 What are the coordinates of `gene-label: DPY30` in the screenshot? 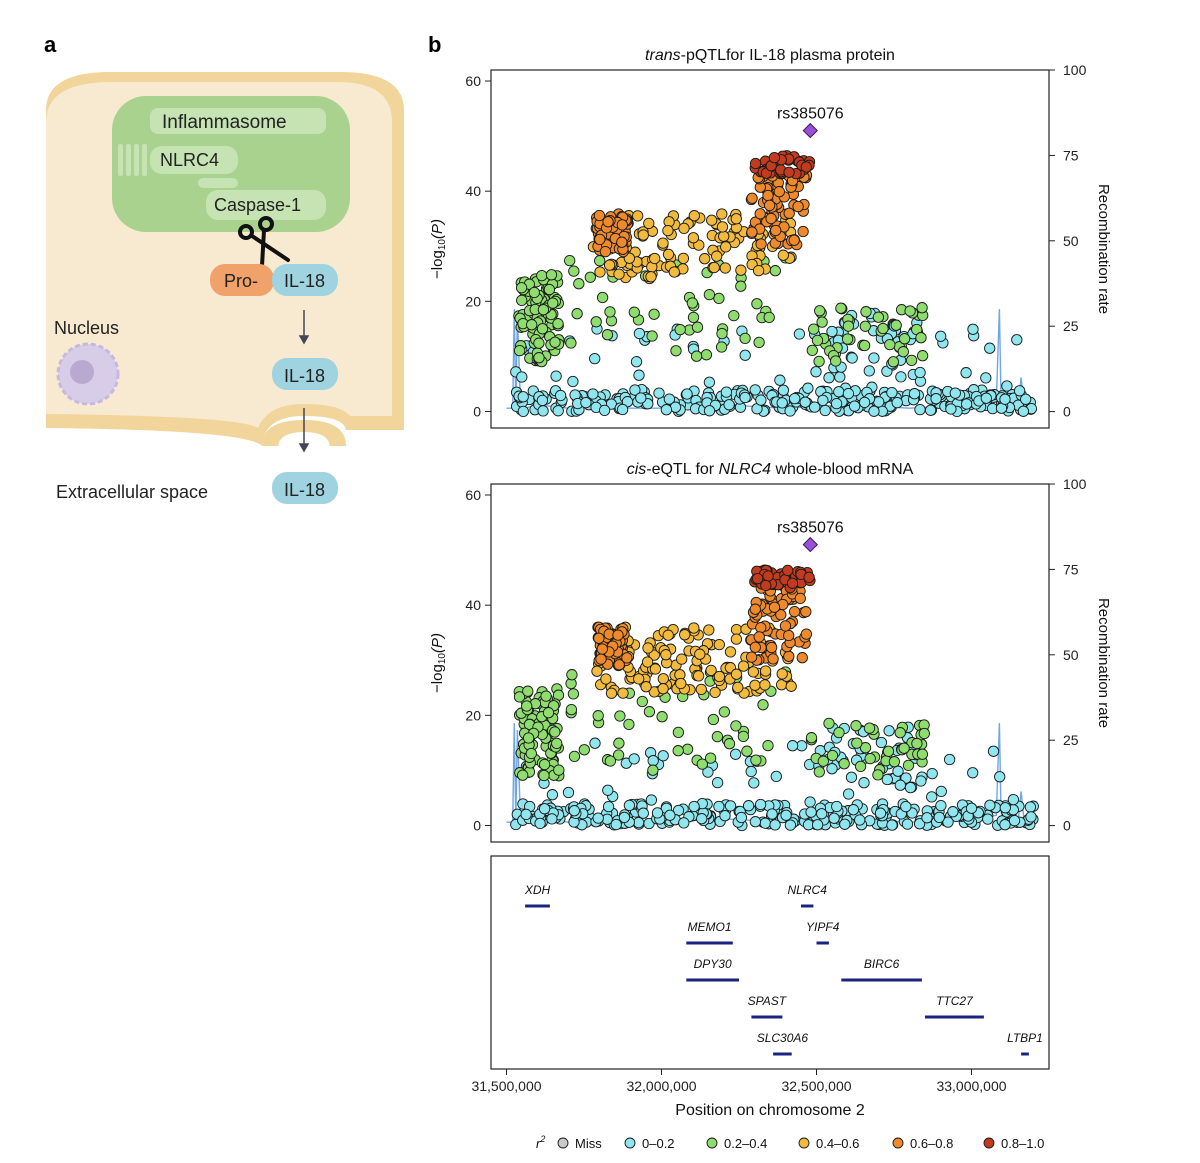 It's located at (713, 964).